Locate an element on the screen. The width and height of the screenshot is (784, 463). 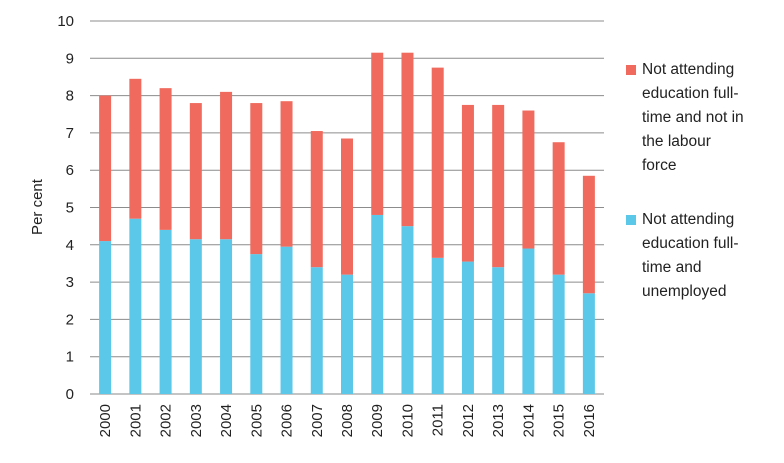
x-tick-label: 2014 is located at coordinates (528, 420).